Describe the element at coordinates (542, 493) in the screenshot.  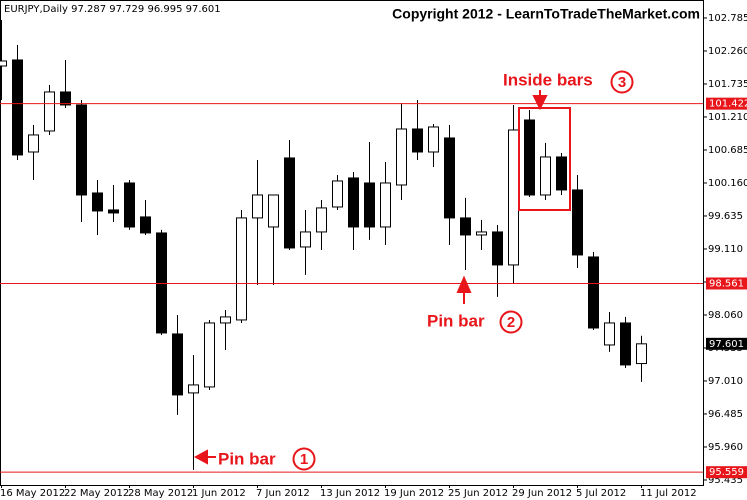
I see `x-tick-label: 29 Jun 2012` at that location.